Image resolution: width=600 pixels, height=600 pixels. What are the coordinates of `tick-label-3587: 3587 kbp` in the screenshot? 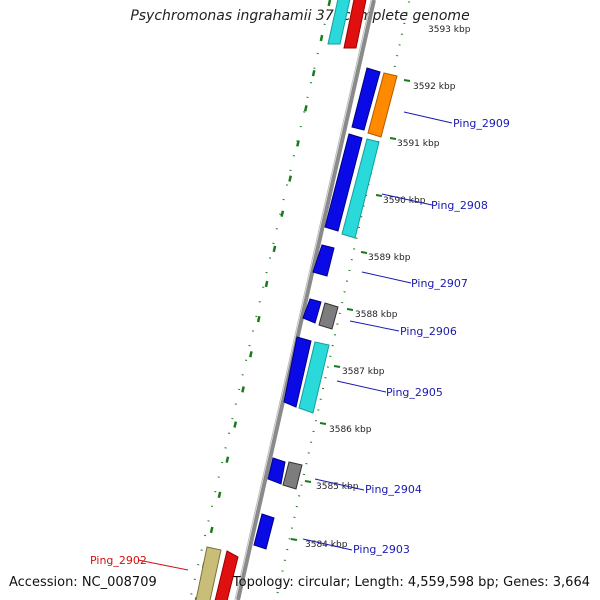 It's located at (363, 372).